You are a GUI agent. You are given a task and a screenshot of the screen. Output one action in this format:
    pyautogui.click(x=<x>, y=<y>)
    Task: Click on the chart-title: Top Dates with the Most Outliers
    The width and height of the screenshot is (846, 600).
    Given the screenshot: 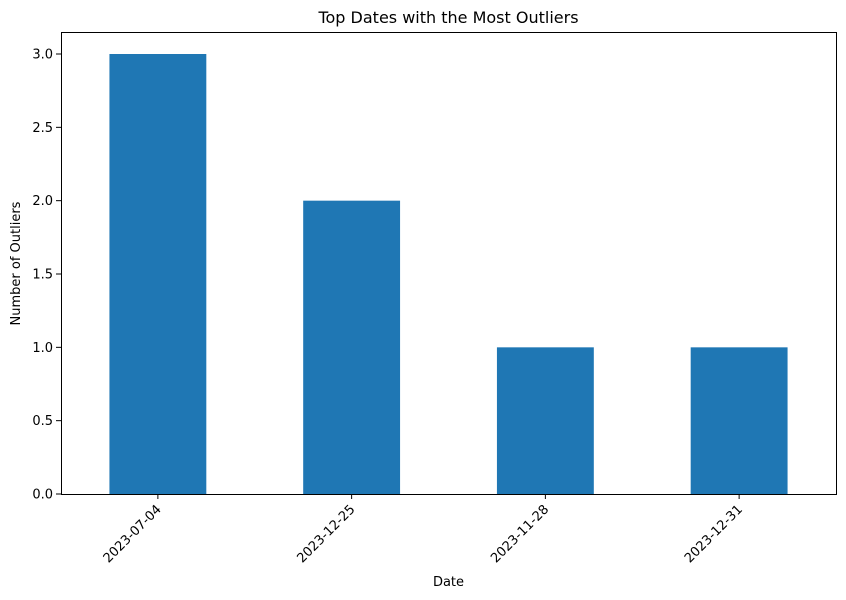 What is the action you would take?
    pyautogui.click(x=447, y=17)
    